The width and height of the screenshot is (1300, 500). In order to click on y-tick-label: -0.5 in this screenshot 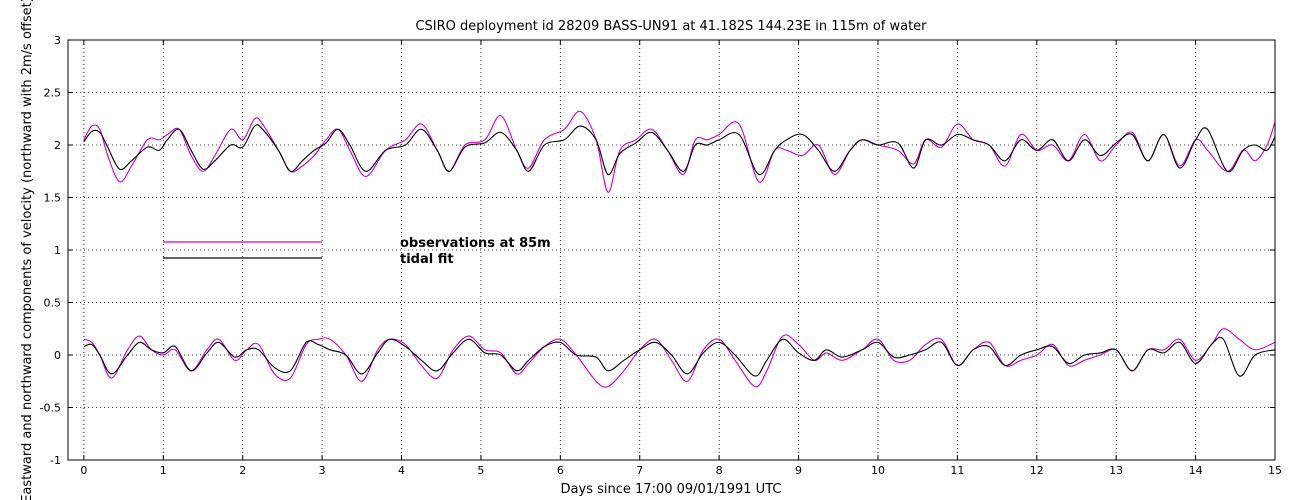, I will do `click(50, 408)`.